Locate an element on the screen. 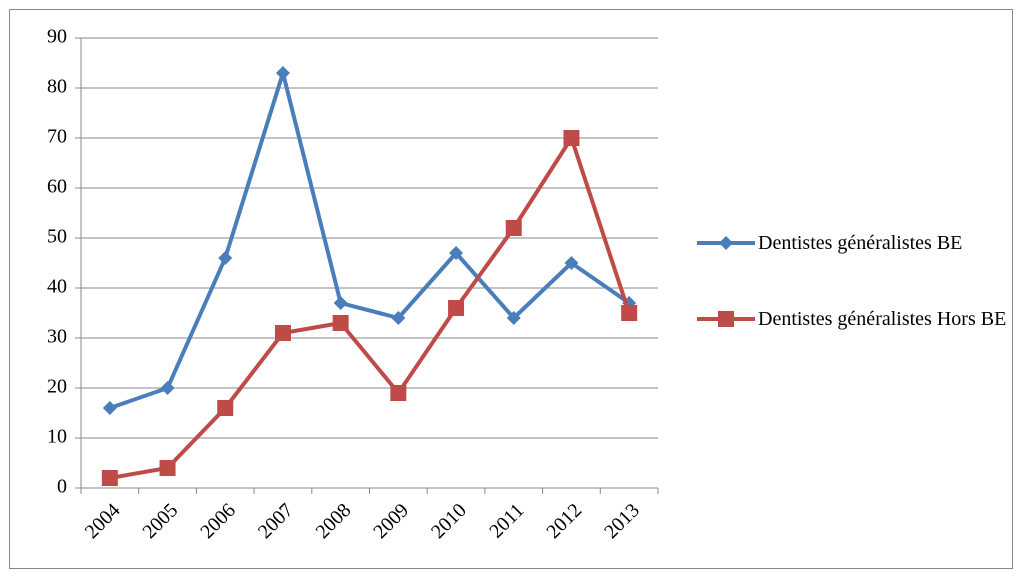 The width and height of the screenshot is (1023, 579). x-tick-label: 2011 is located at coordinates (506, 520).